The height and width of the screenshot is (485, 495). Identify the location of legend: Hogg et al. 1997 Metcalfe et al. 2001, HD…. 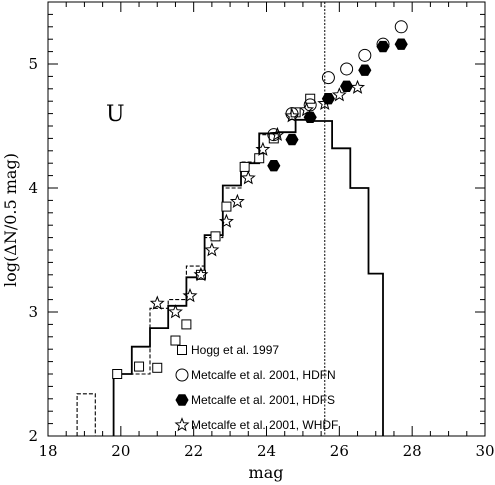
(256, 387).